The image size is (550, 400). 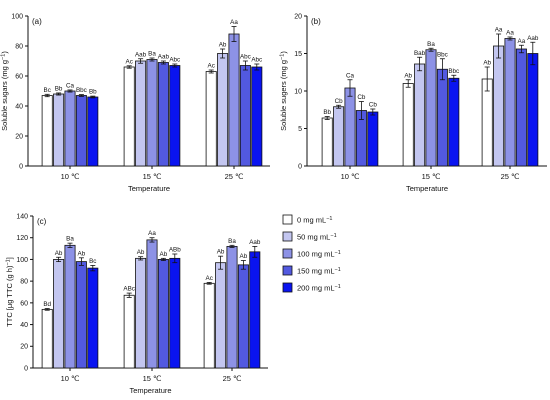 What do you see at coordinates (283, 91) in the screenshot?
I see `y-axis-title: Soluble sugers (mg g−1)` at bounding box center [283, 91].